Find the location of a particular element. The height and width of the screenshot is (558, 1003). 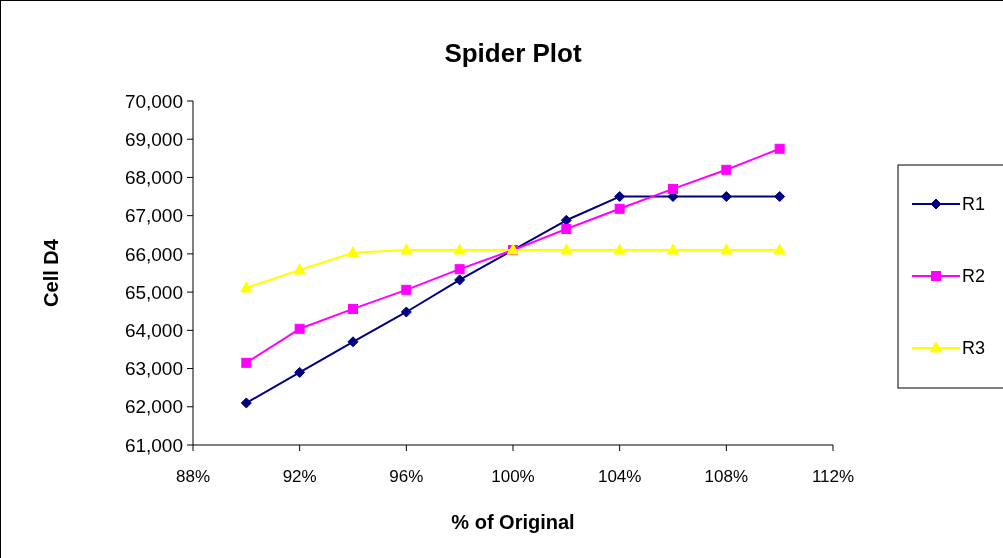

x-axis-title: % of Original is located at coordinates (513, 522).